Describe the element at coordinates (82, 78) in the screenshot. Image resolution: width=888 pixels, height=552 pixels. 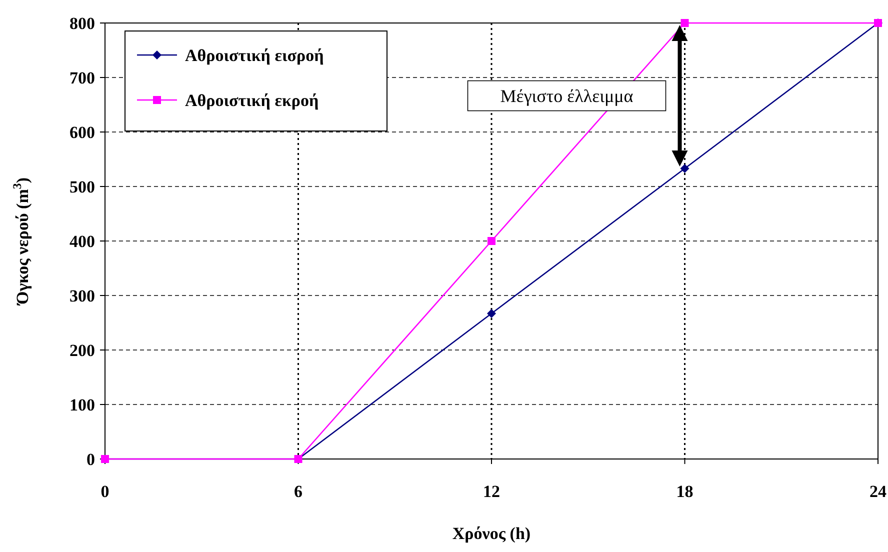
I see `y-tick-label: 700` at that location.